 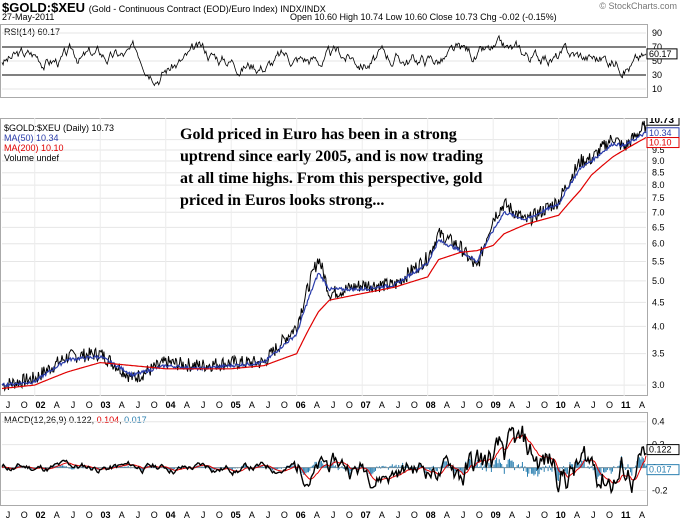 What do you see at coordinates (657, 47) in the screenshot?
I see `rsi-tick-label: 70` at bounding box center [657, 47].